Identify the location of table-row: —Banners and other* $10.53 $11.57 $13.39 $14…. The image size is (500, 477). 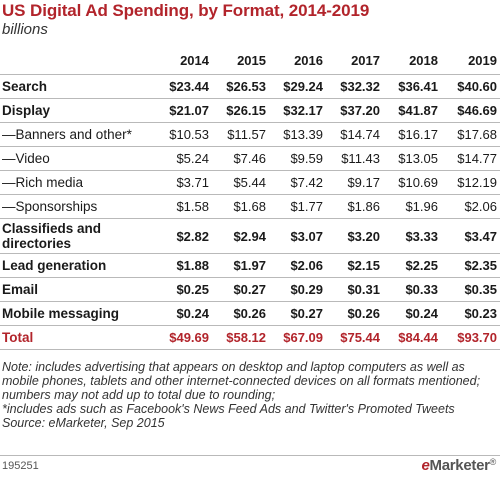
(250, 134).